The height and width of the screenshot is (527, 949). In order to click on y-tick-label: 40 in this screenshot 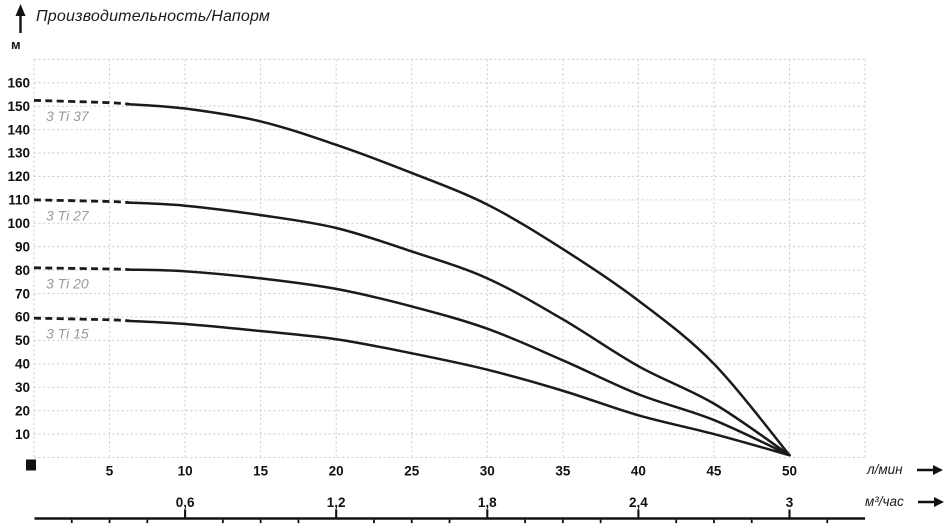, I will do `click(22, 364)`.